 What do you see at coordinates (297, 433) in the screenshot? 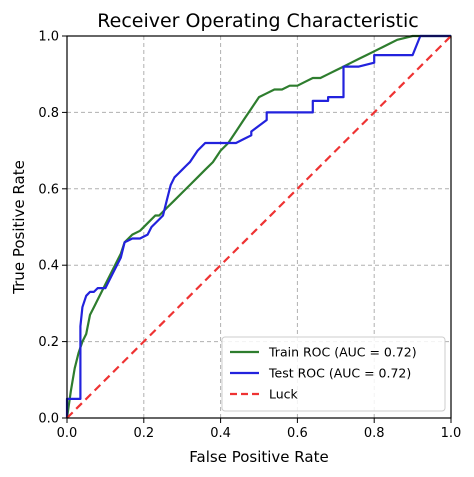
I see `x-tick-label: 0.6` at bounding box center [297, 433].